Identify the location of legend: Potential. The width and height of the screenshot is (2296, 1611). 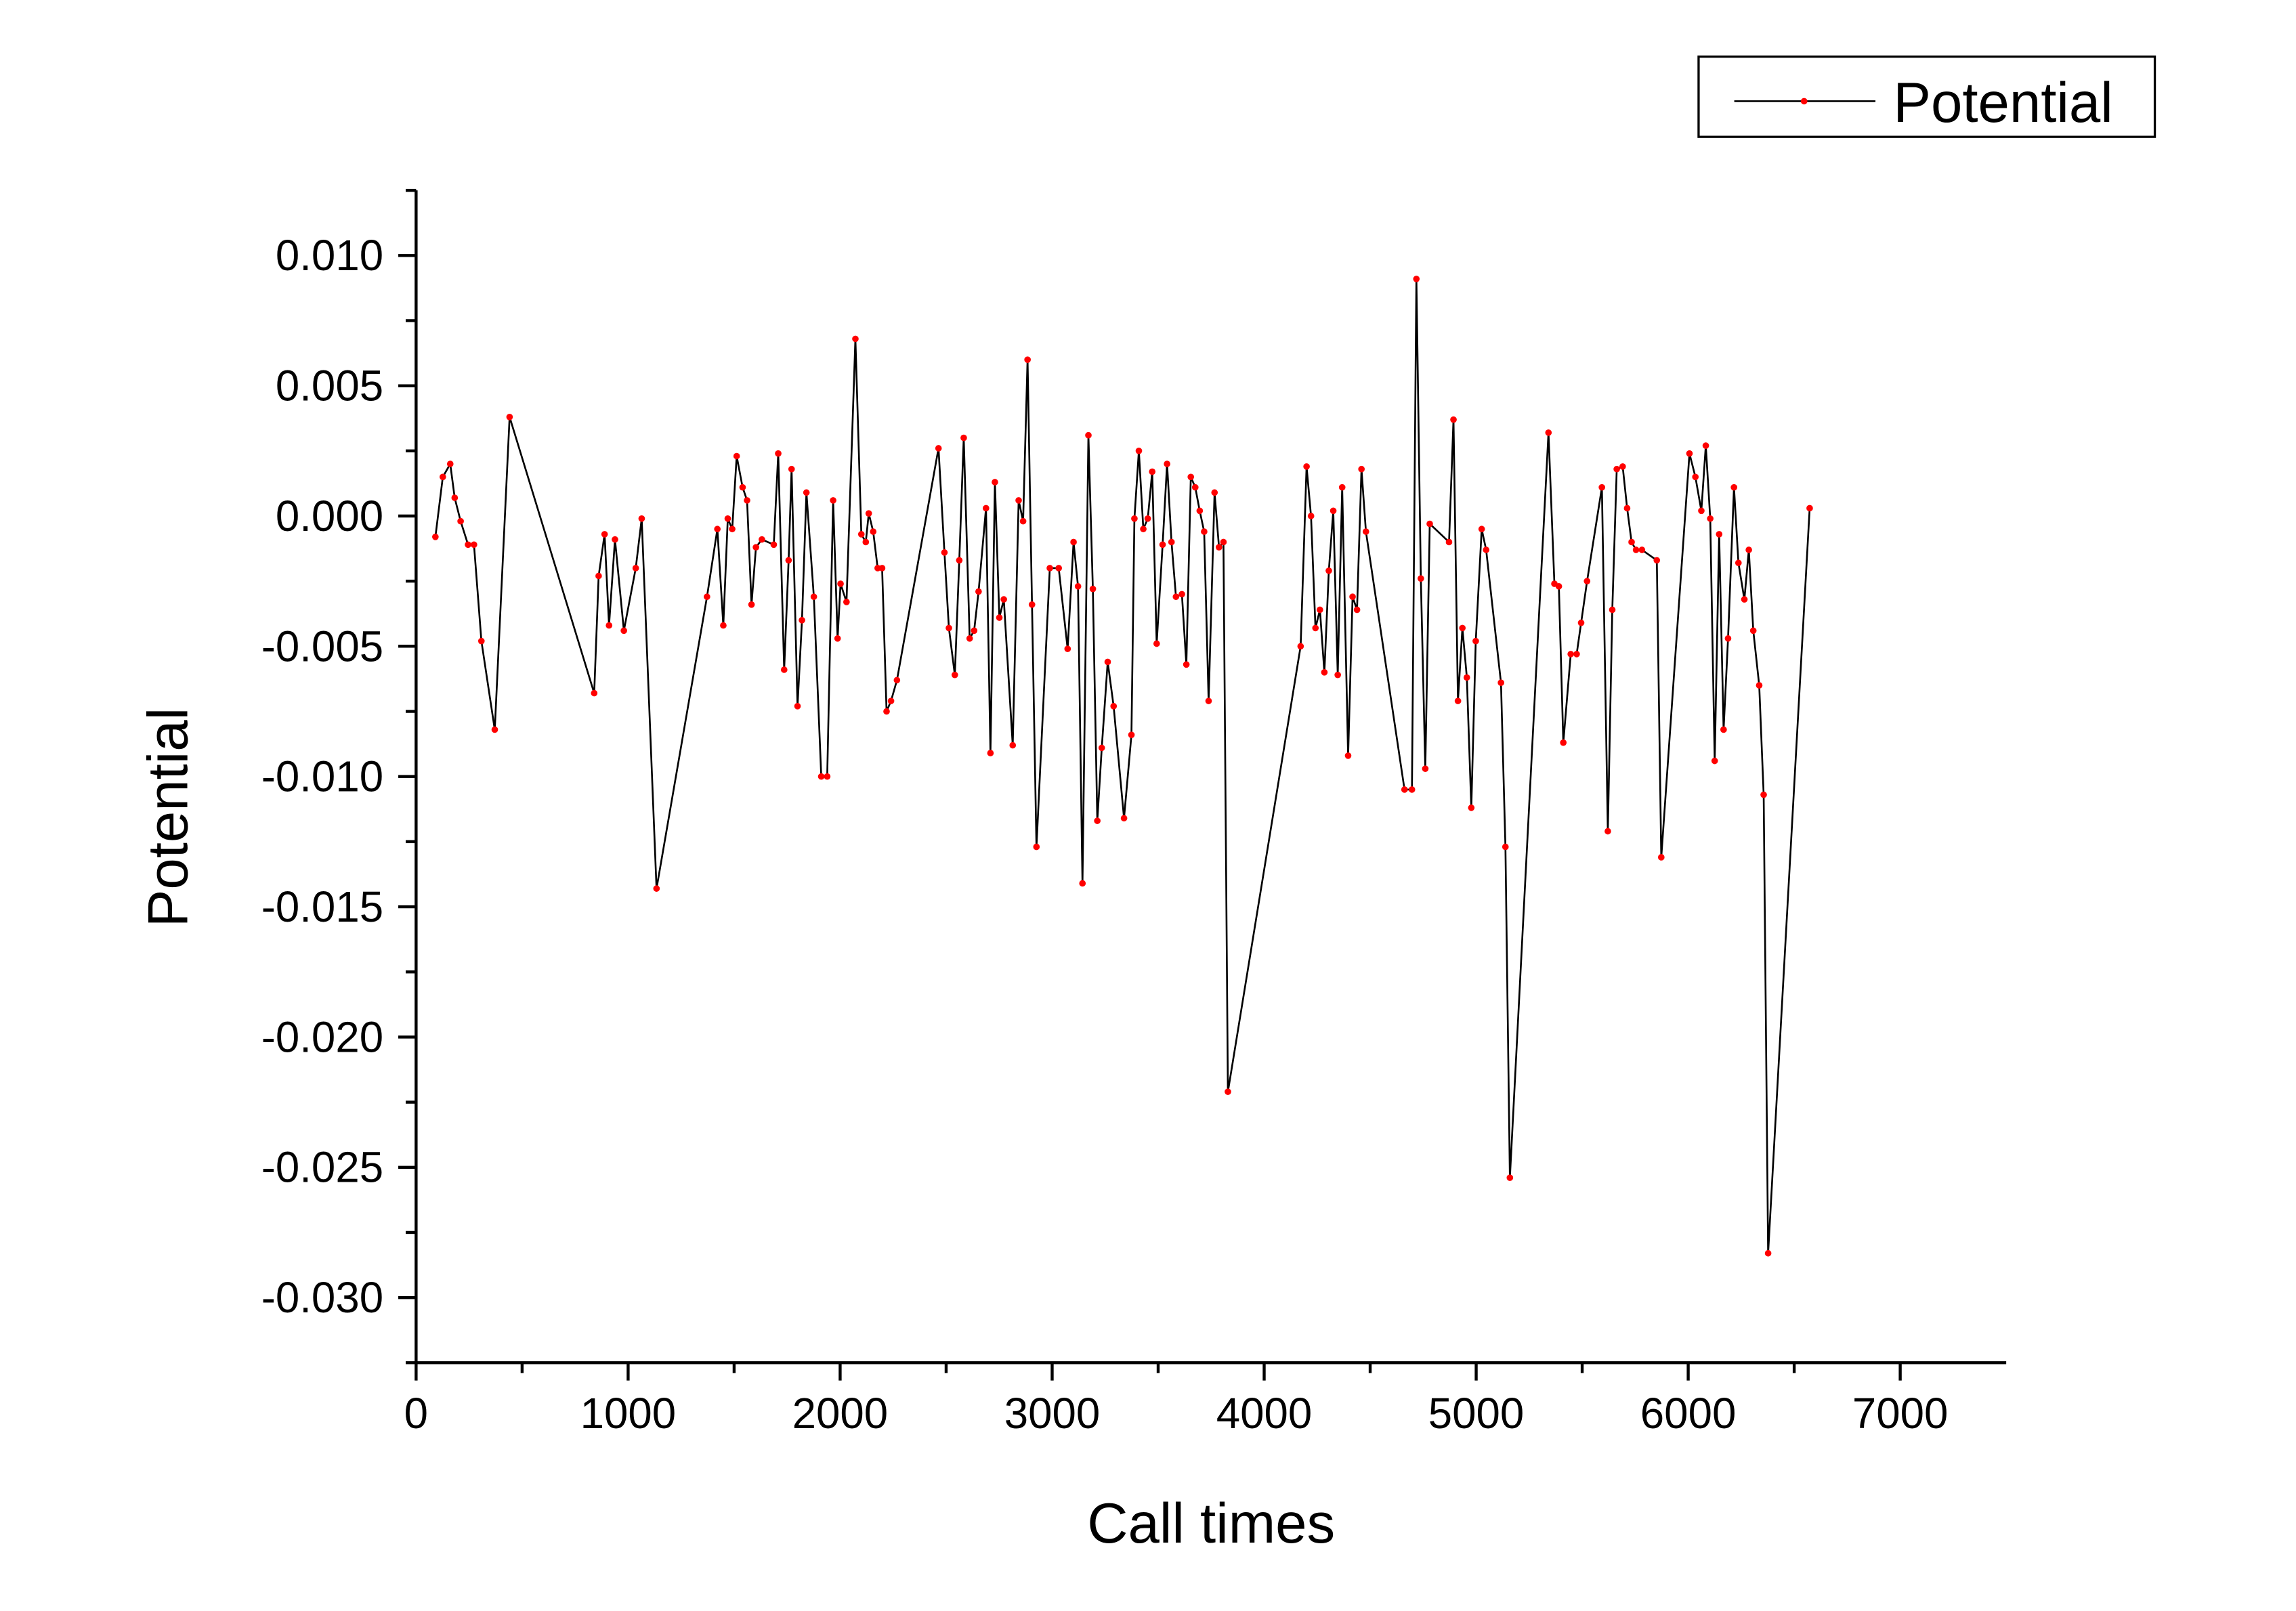
(1926, 96).